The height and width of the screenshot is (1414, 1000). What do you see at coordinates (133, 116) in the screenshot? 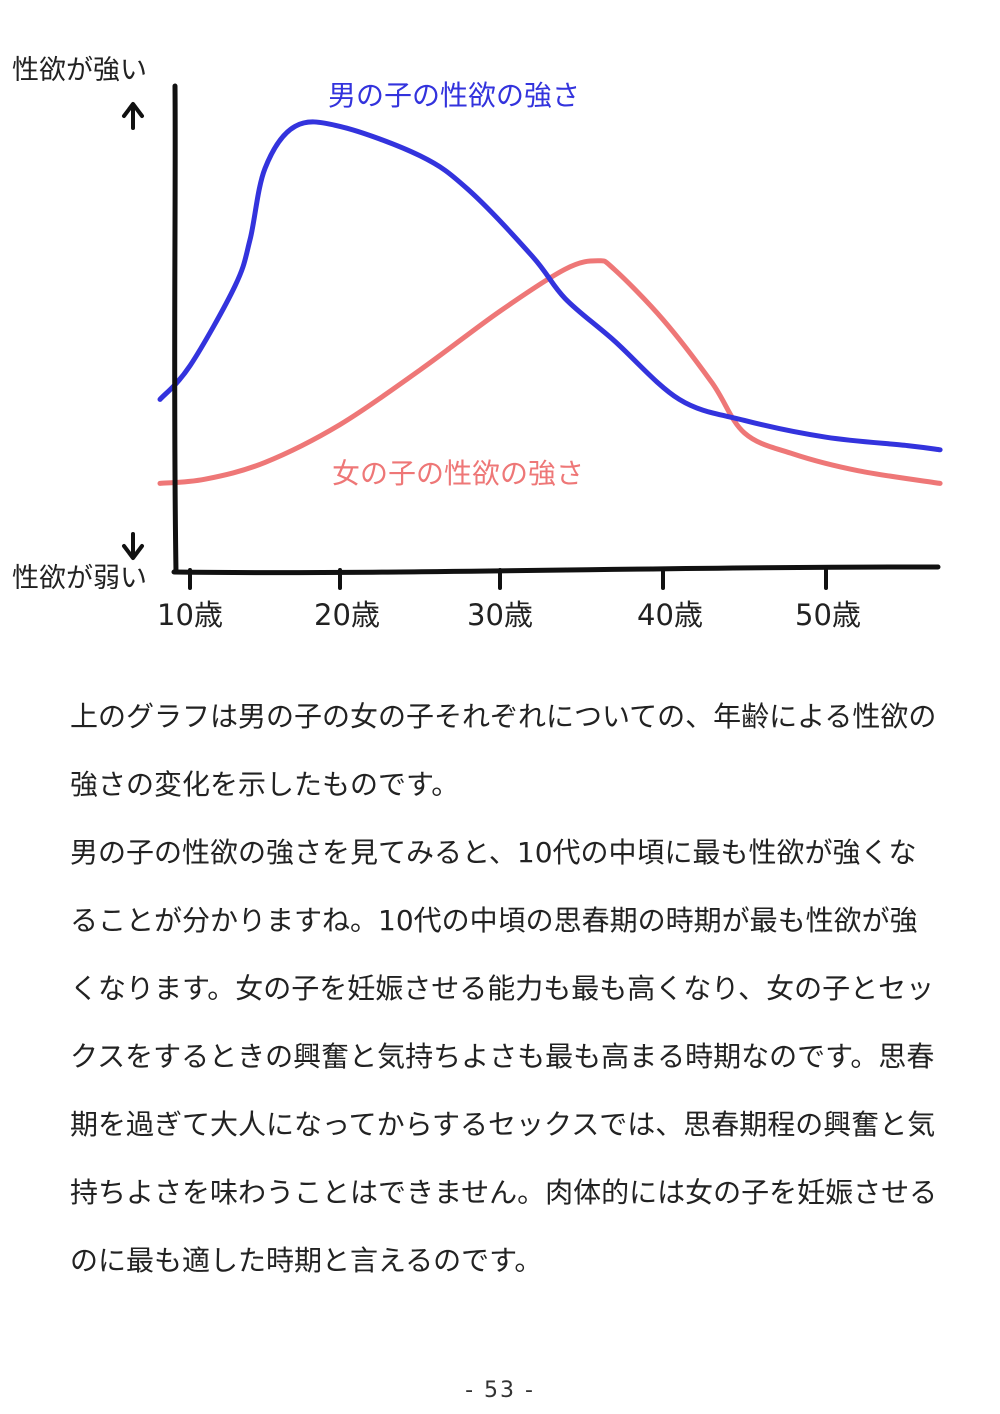
I see `up-arrow-icon` at bounding box center [133, 116].